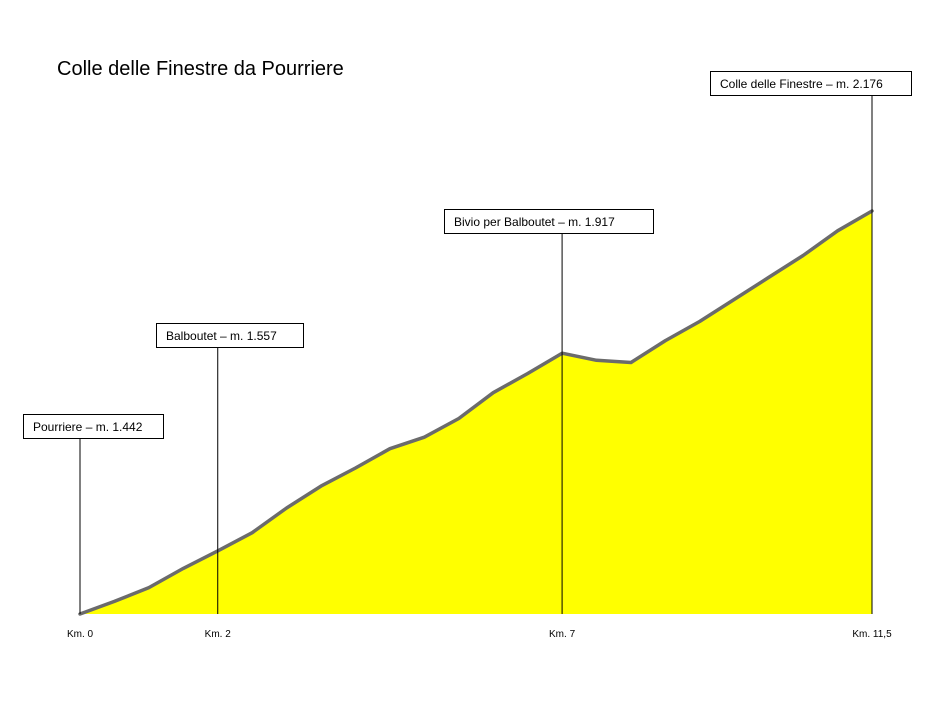 This screenshot has width=936, height=702. I want to click on annotation-label: Balboutet – m. 1.557, so click(221, 336).